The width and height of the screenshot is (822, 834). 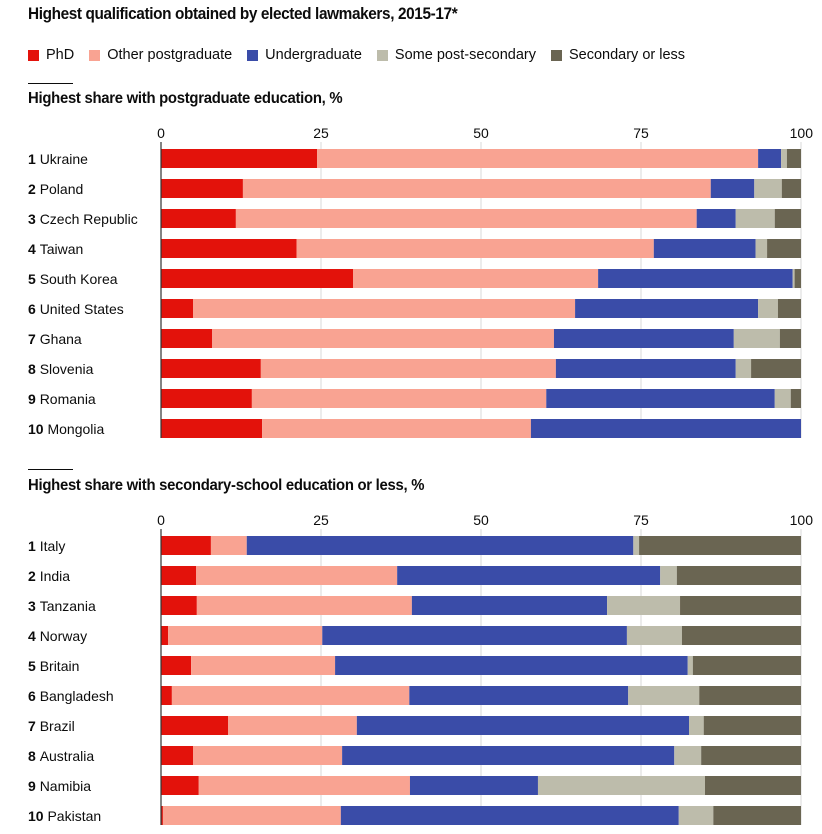 What do you see at coordinates (522, 725) in the screenshot?
I see `bar-segment-brazil-undergraduate` at bounding box center [522, 725].